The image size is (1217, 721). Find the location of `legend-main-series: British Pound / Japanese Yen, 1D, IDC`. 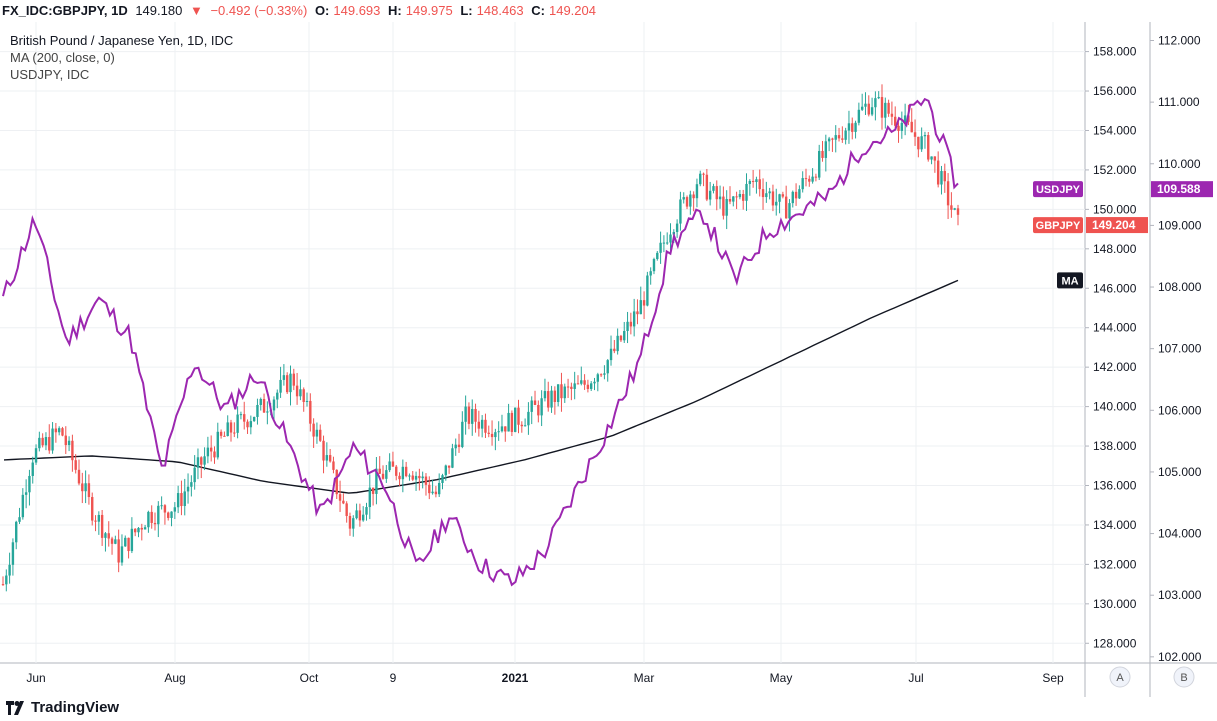

legend-main-series: British Pound / Japanese Yen, 1D, IDC is located at coordinates (122, 40).